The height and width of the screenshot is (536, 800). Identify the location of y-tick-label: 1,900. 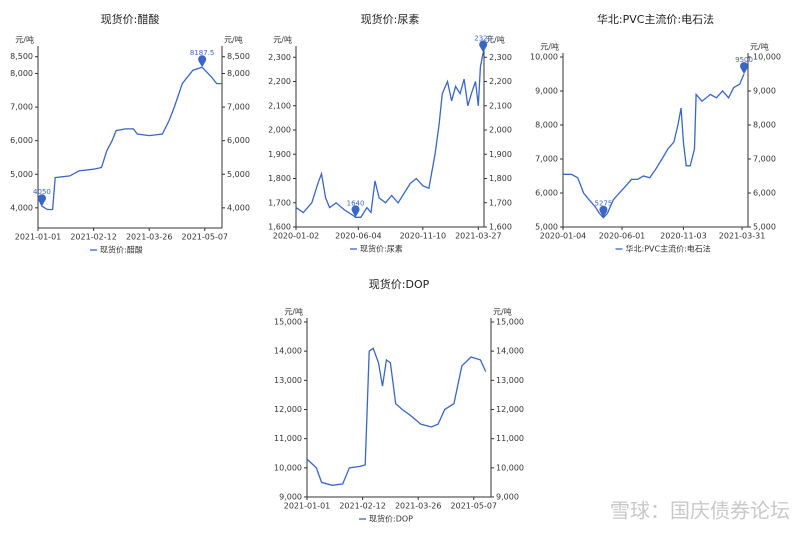
(279, 154).